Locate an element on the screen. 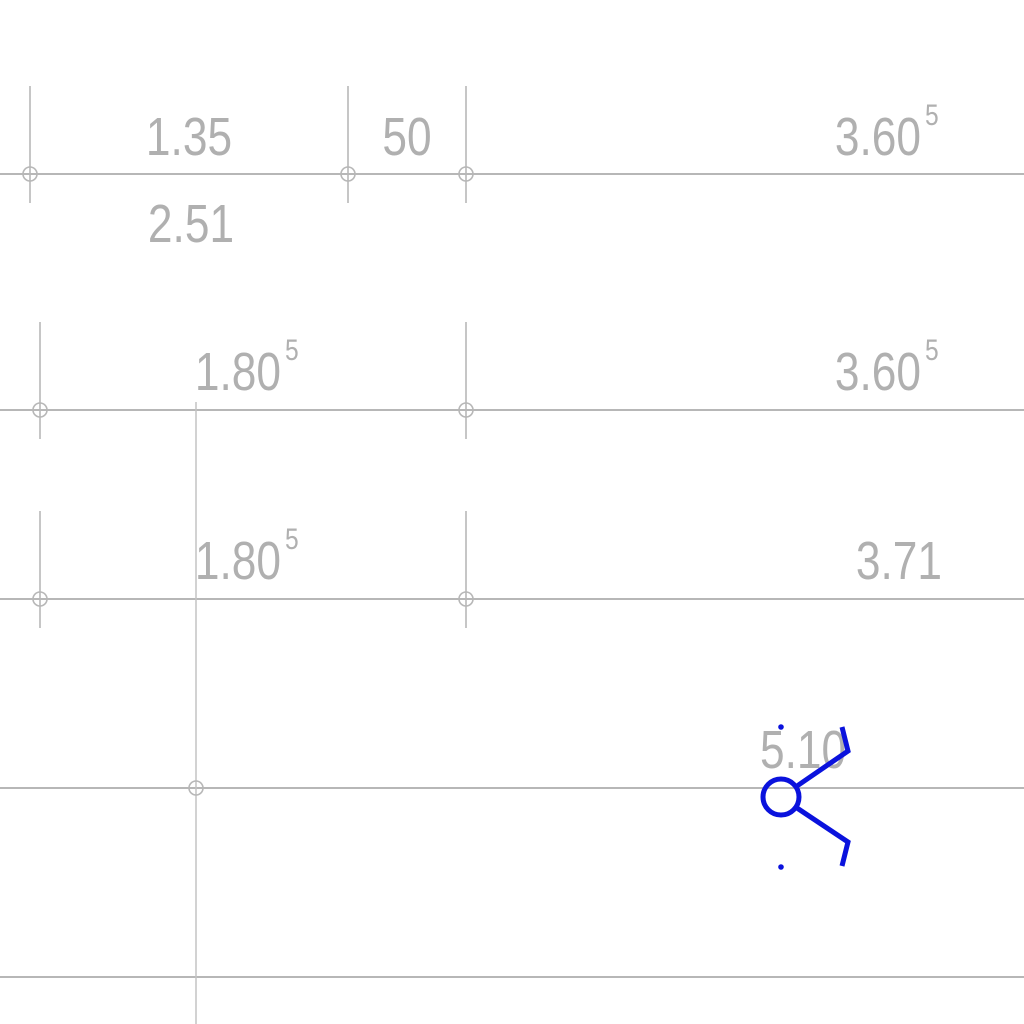 The width and height of the screenshot is (1024, 1024). dimension-row-1-seg-3-superscript: 5 is located at coordinates (932, 115).